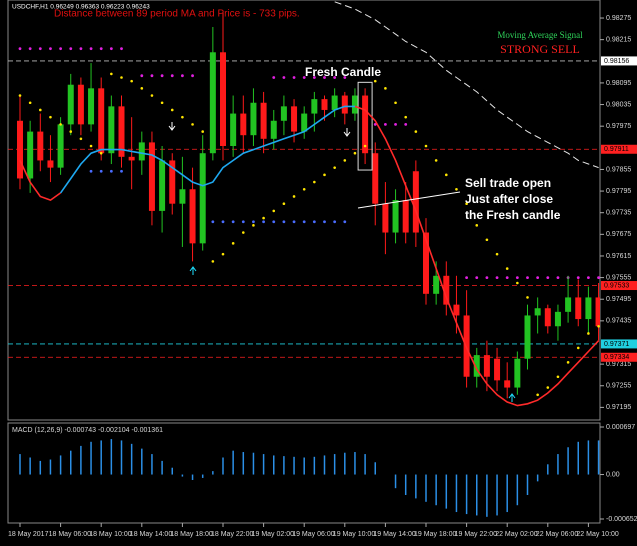  I want to click on y-tick-label: 0.97195, so click(618, 407).